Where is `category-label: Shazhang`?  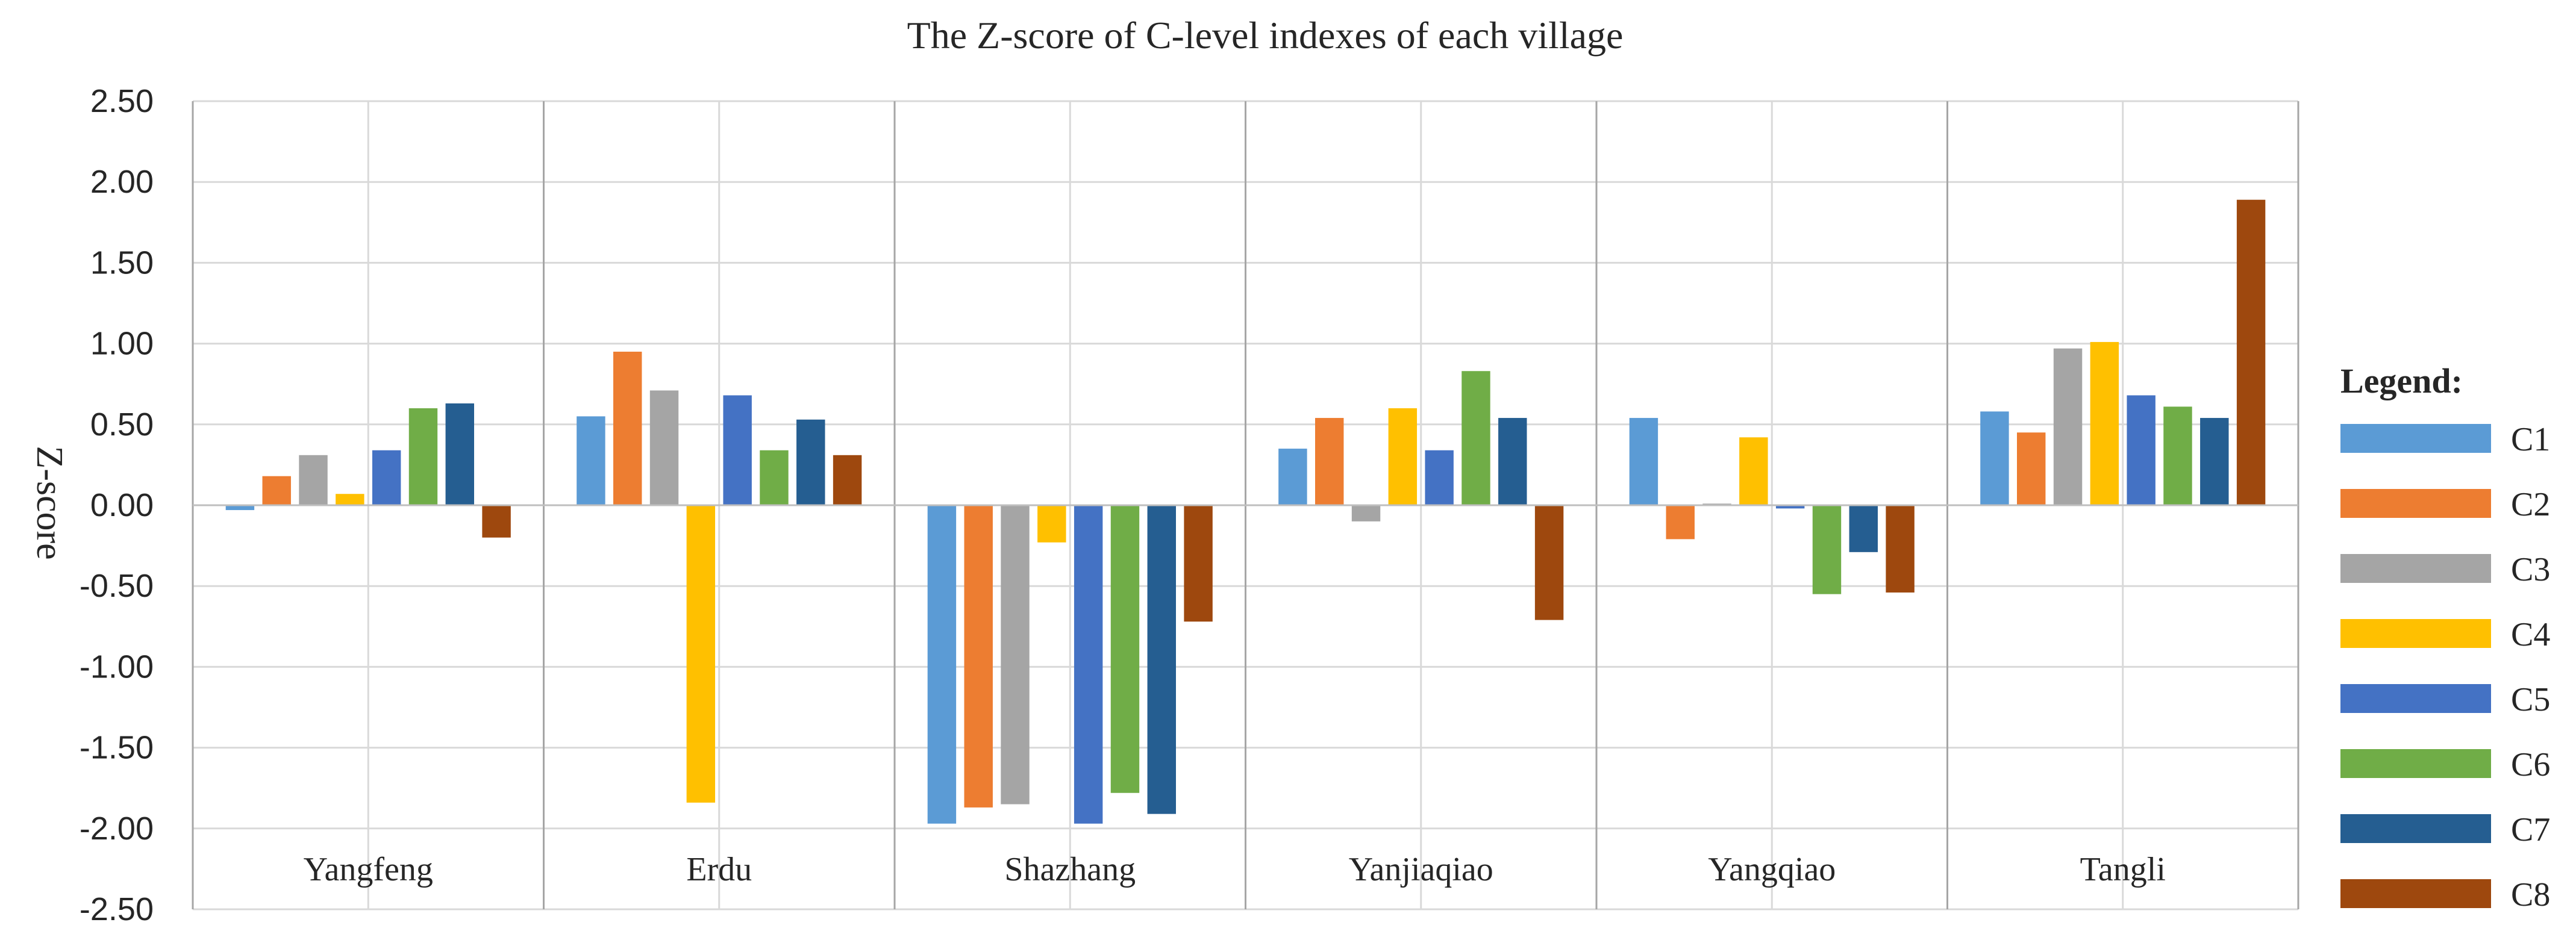
category-label: Shazhang is located at coordinates (1070, 869).